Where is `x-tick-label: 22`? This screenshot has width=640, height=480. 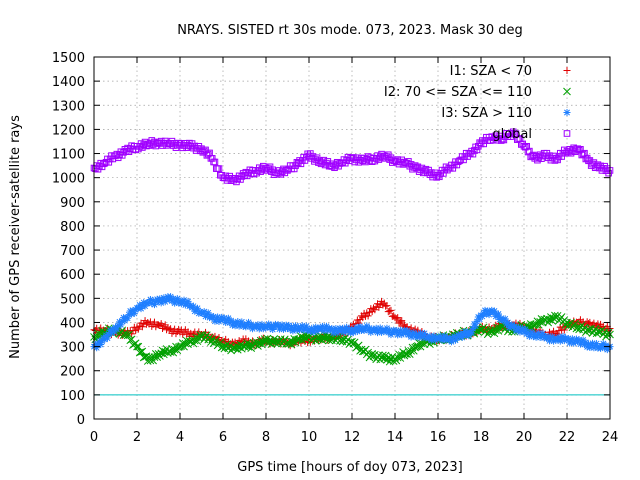 x-tick-label: 22 is located at coordinates (567, 437).